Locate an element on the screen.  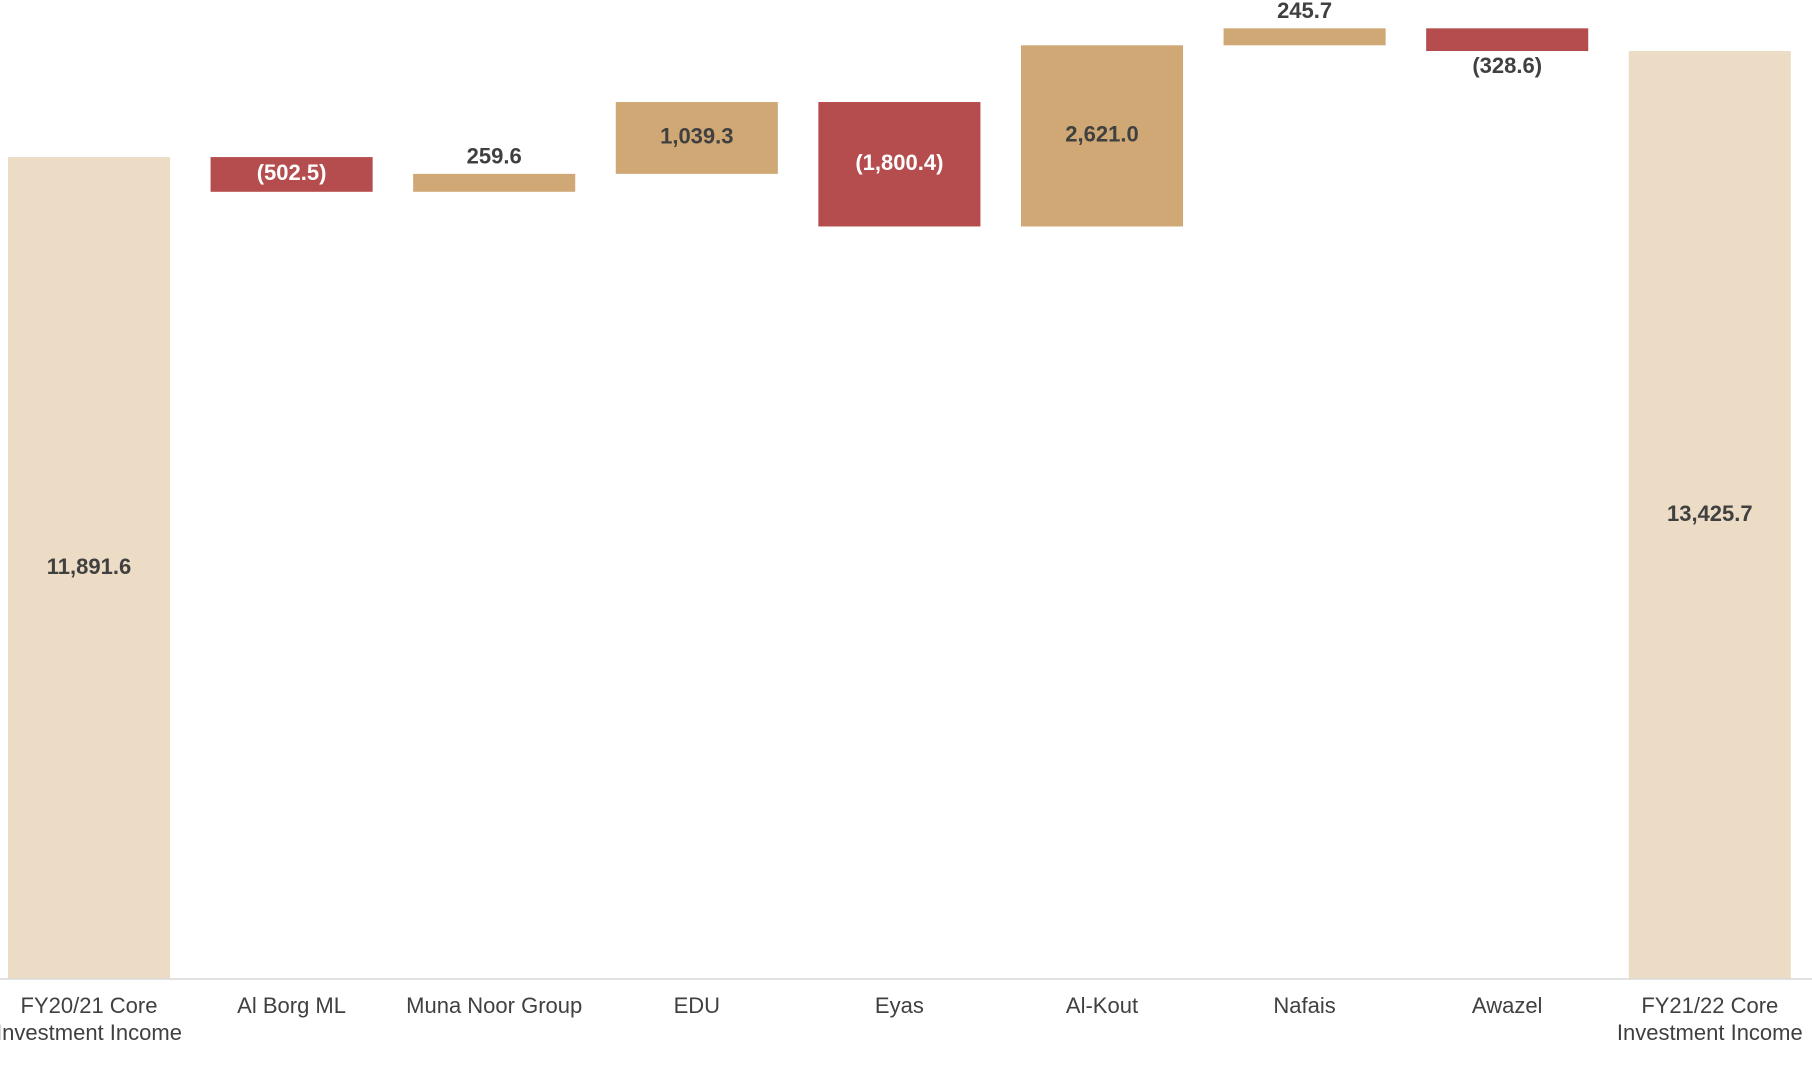
value-label: (328.6) is located at coordinates (1507, 65).